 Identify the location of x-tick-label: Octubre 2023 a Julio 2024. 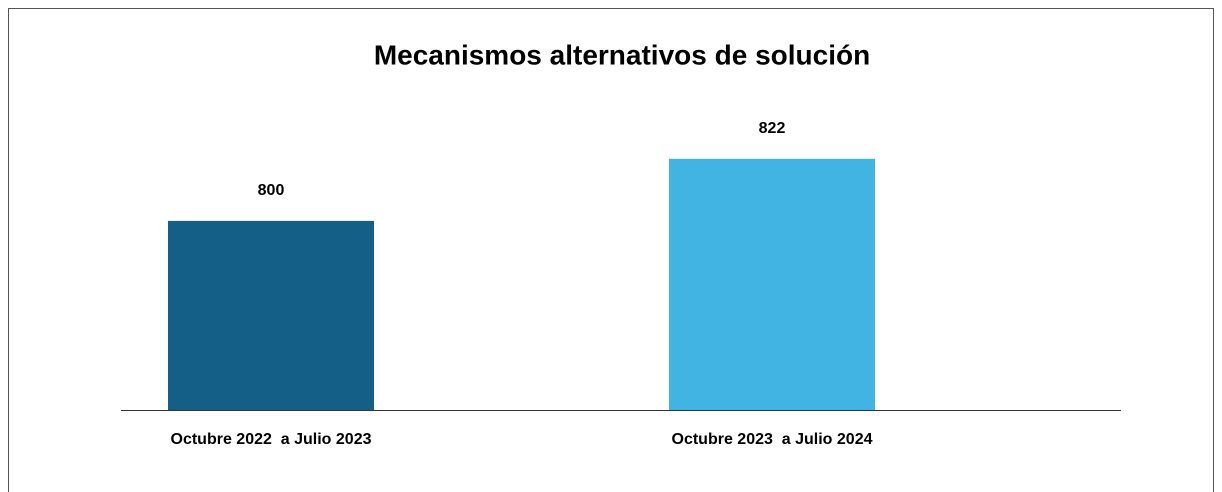
(772, 439).